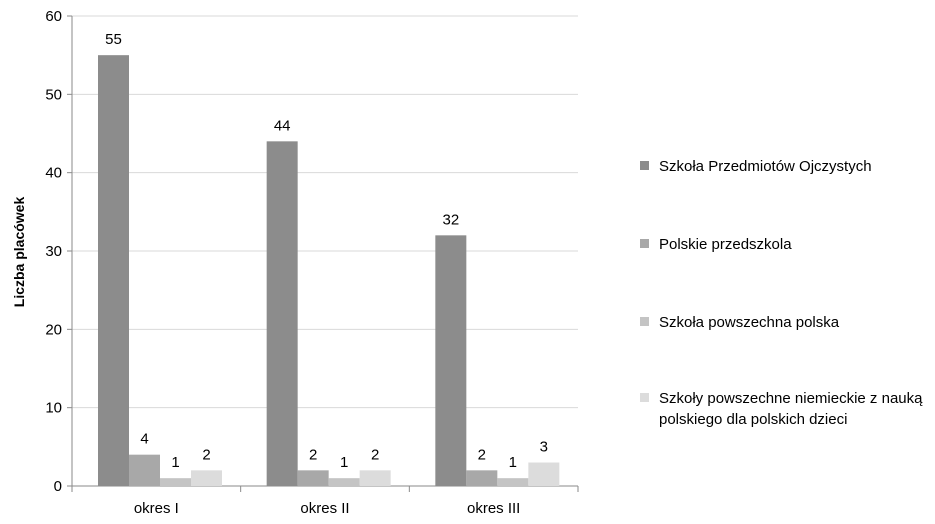  What do you see at coordinates (749, 322) in the screenshot?
I see `legend-label: Szkoła powszechna polska` at bounding box center [749, 322].